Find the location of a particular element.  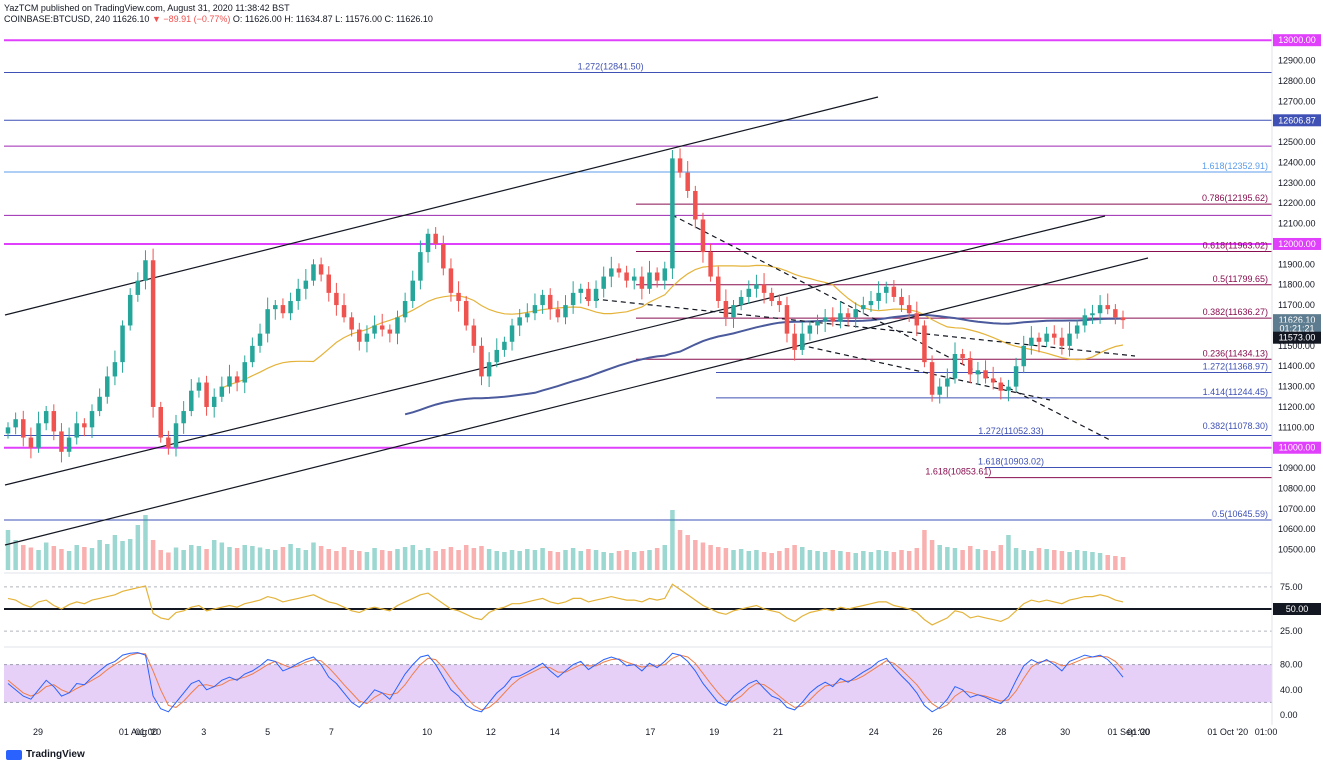

price-tick-label: 11500.00 is located at coordinates (1296, 346).